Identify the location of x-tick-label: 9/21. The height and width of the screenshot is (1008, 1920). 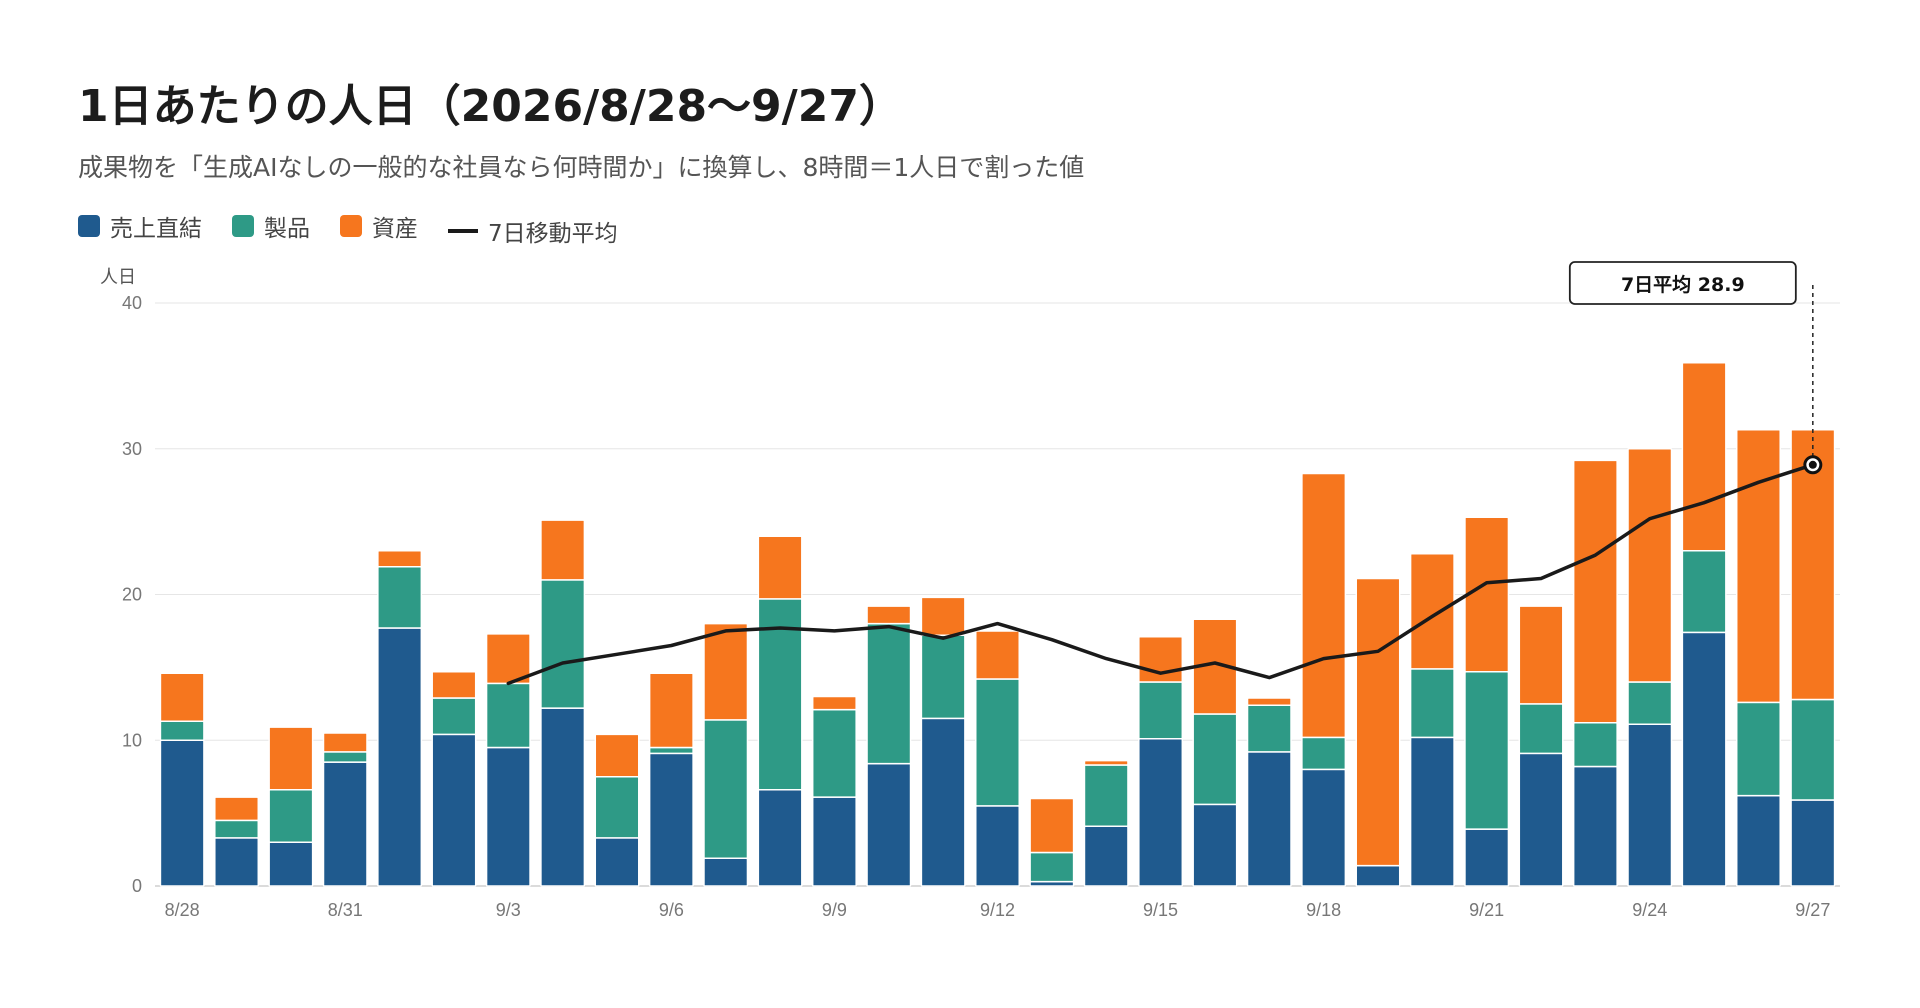
(1486, 910).